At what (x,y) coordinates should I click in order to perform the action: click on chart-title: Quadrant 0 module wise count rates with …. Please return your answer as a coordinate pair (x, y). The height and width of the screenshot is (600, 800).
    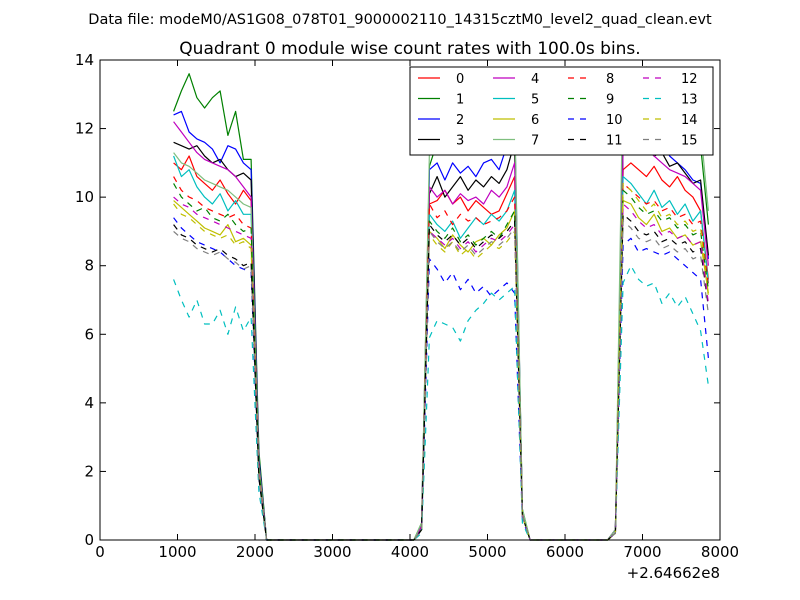
    Looking at the image, I should click on (409, 49).